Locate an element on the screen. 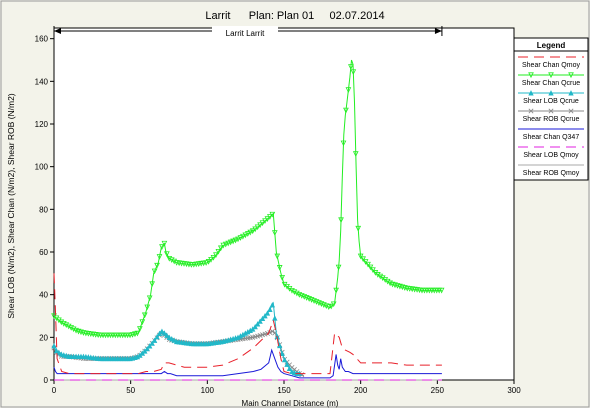  chart-title: Larrit Plan: Plan 01 02.07.2014 is located at coordinates (294, 16).